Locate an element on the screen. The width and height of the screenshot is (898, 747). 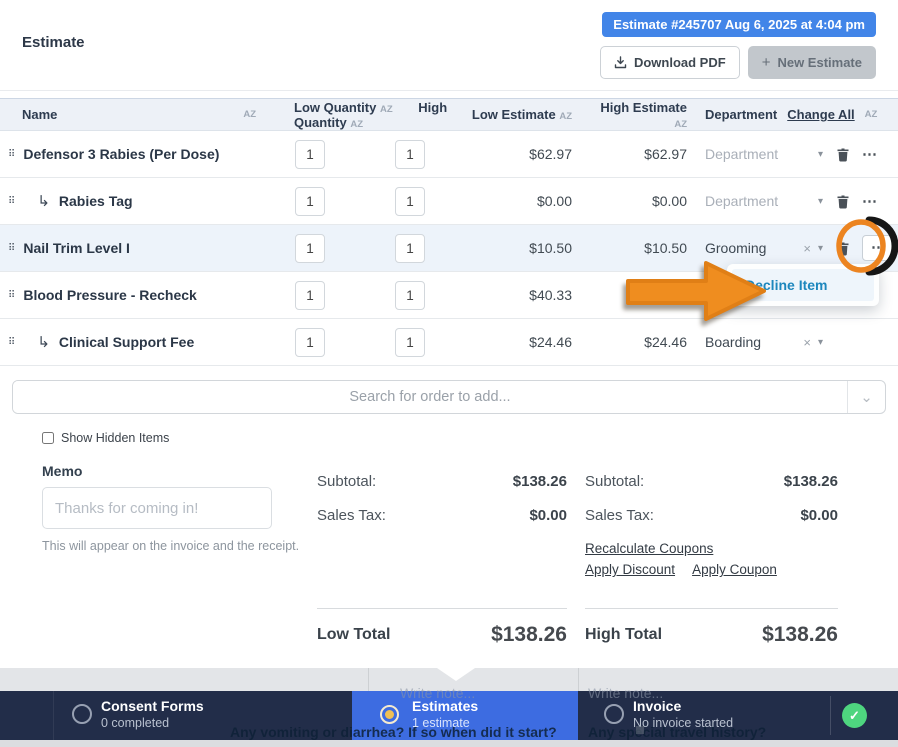
row-menu-button-active: ⋯ is located at coordinates (879, 248).